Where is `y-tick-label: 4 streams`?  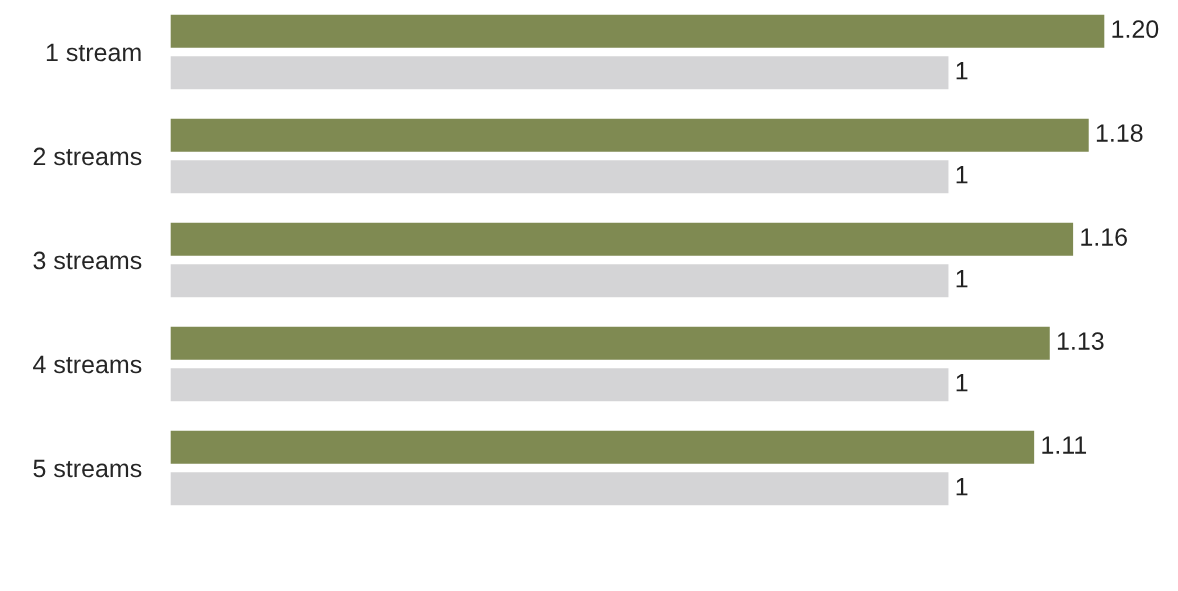 y-tick-label: 4 streams is located at coordinates (87, 364).